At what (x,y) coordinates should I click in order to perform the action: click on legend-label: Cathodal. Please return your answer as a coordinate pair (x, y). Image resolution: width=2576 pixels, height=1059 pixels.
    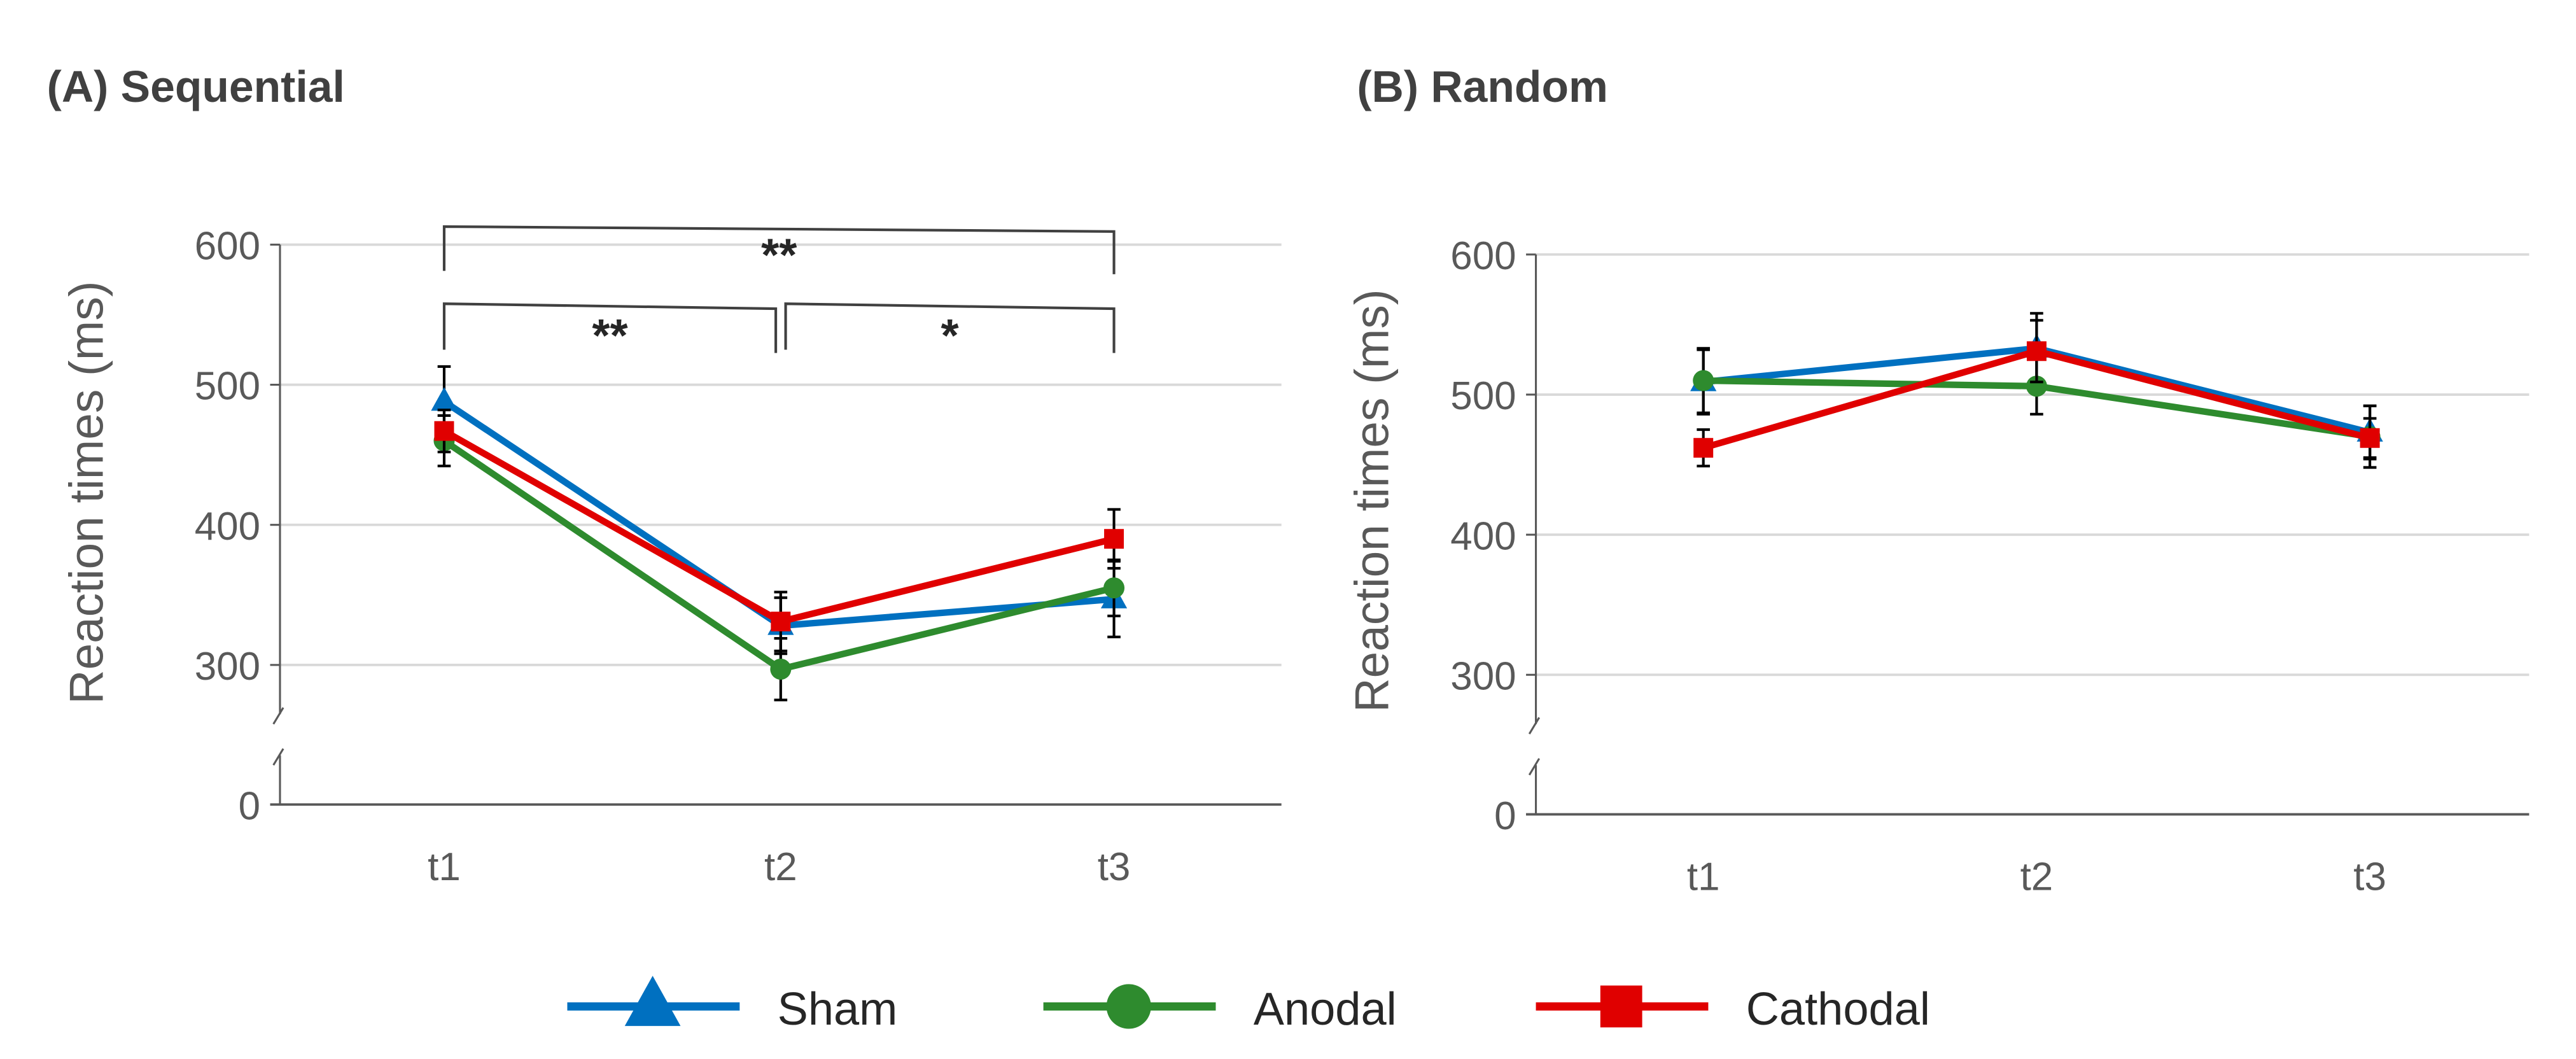
    Looking at the image, I should click on (1838, 1009).